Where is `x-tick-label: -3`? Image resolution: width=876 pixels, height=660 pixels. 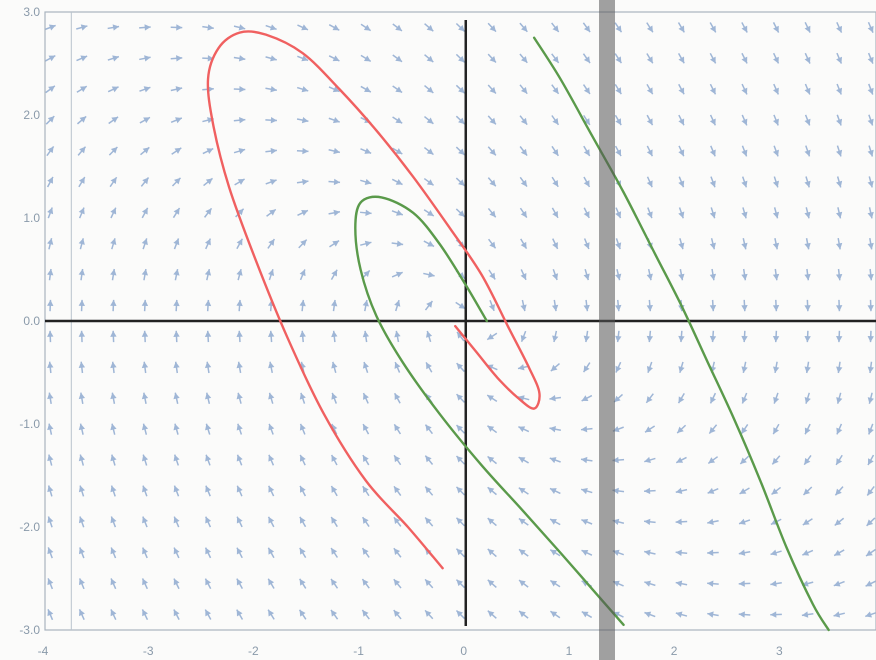 x-tick-label: -3 is located at coordinates (148, 651).